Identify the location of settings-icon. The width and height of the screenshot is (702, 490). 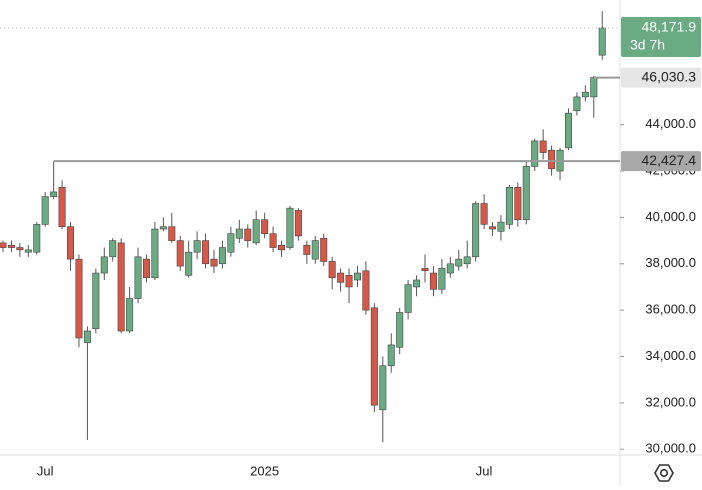
(664, 473).